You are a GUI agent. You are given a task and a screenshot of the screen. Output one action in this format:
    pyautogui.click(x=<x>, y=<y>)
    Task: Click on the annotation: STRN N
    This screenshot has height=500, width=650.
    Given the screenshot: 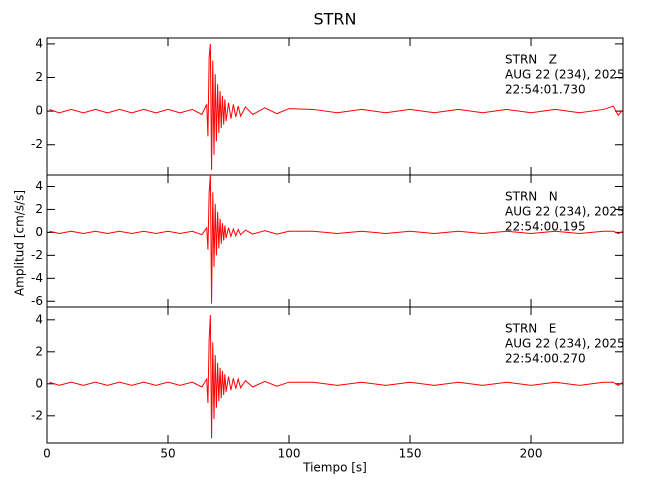 What is the action you would take?
    pyautogui.click(x=531, y=197)
    